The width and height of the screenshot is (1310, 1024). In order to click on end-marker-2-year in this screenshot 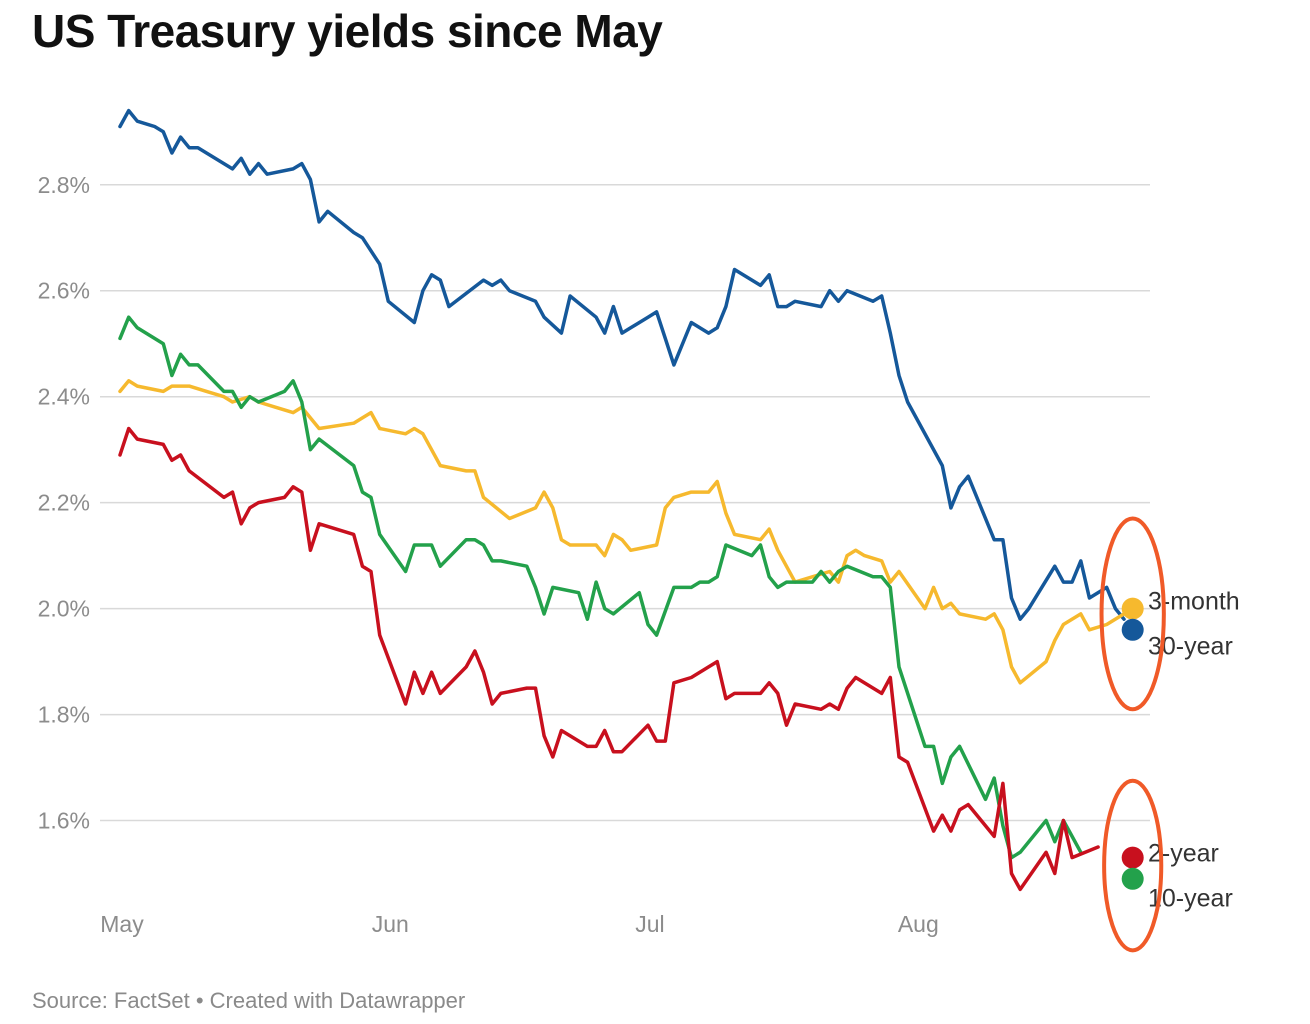, I will do `click(1132, 857)`.